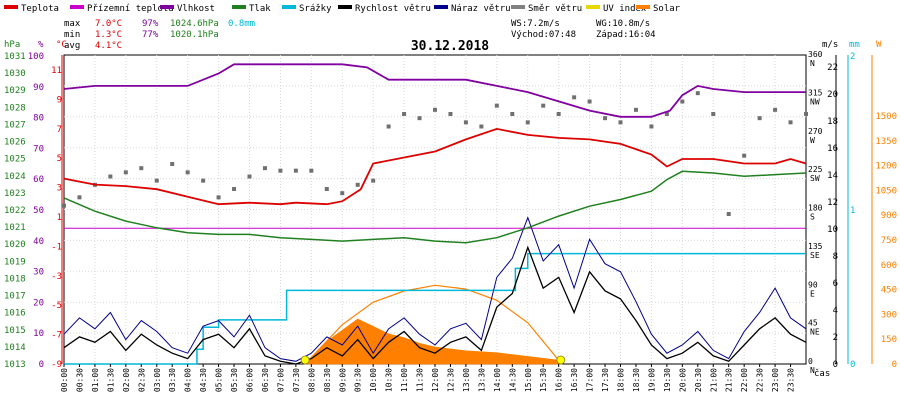 The width and height of the screenshot is (900, 400). I want to click on ms-tick-label: 10, so click(832, 230).